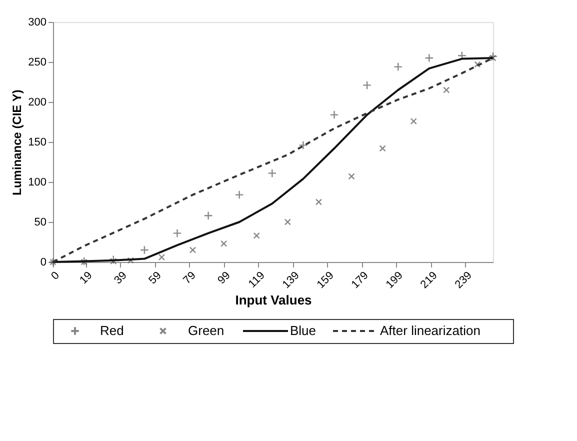 Image resolution: width=577 pixels, height=441 pixels. I want to click on legend-label: Green, so click(206, 330).